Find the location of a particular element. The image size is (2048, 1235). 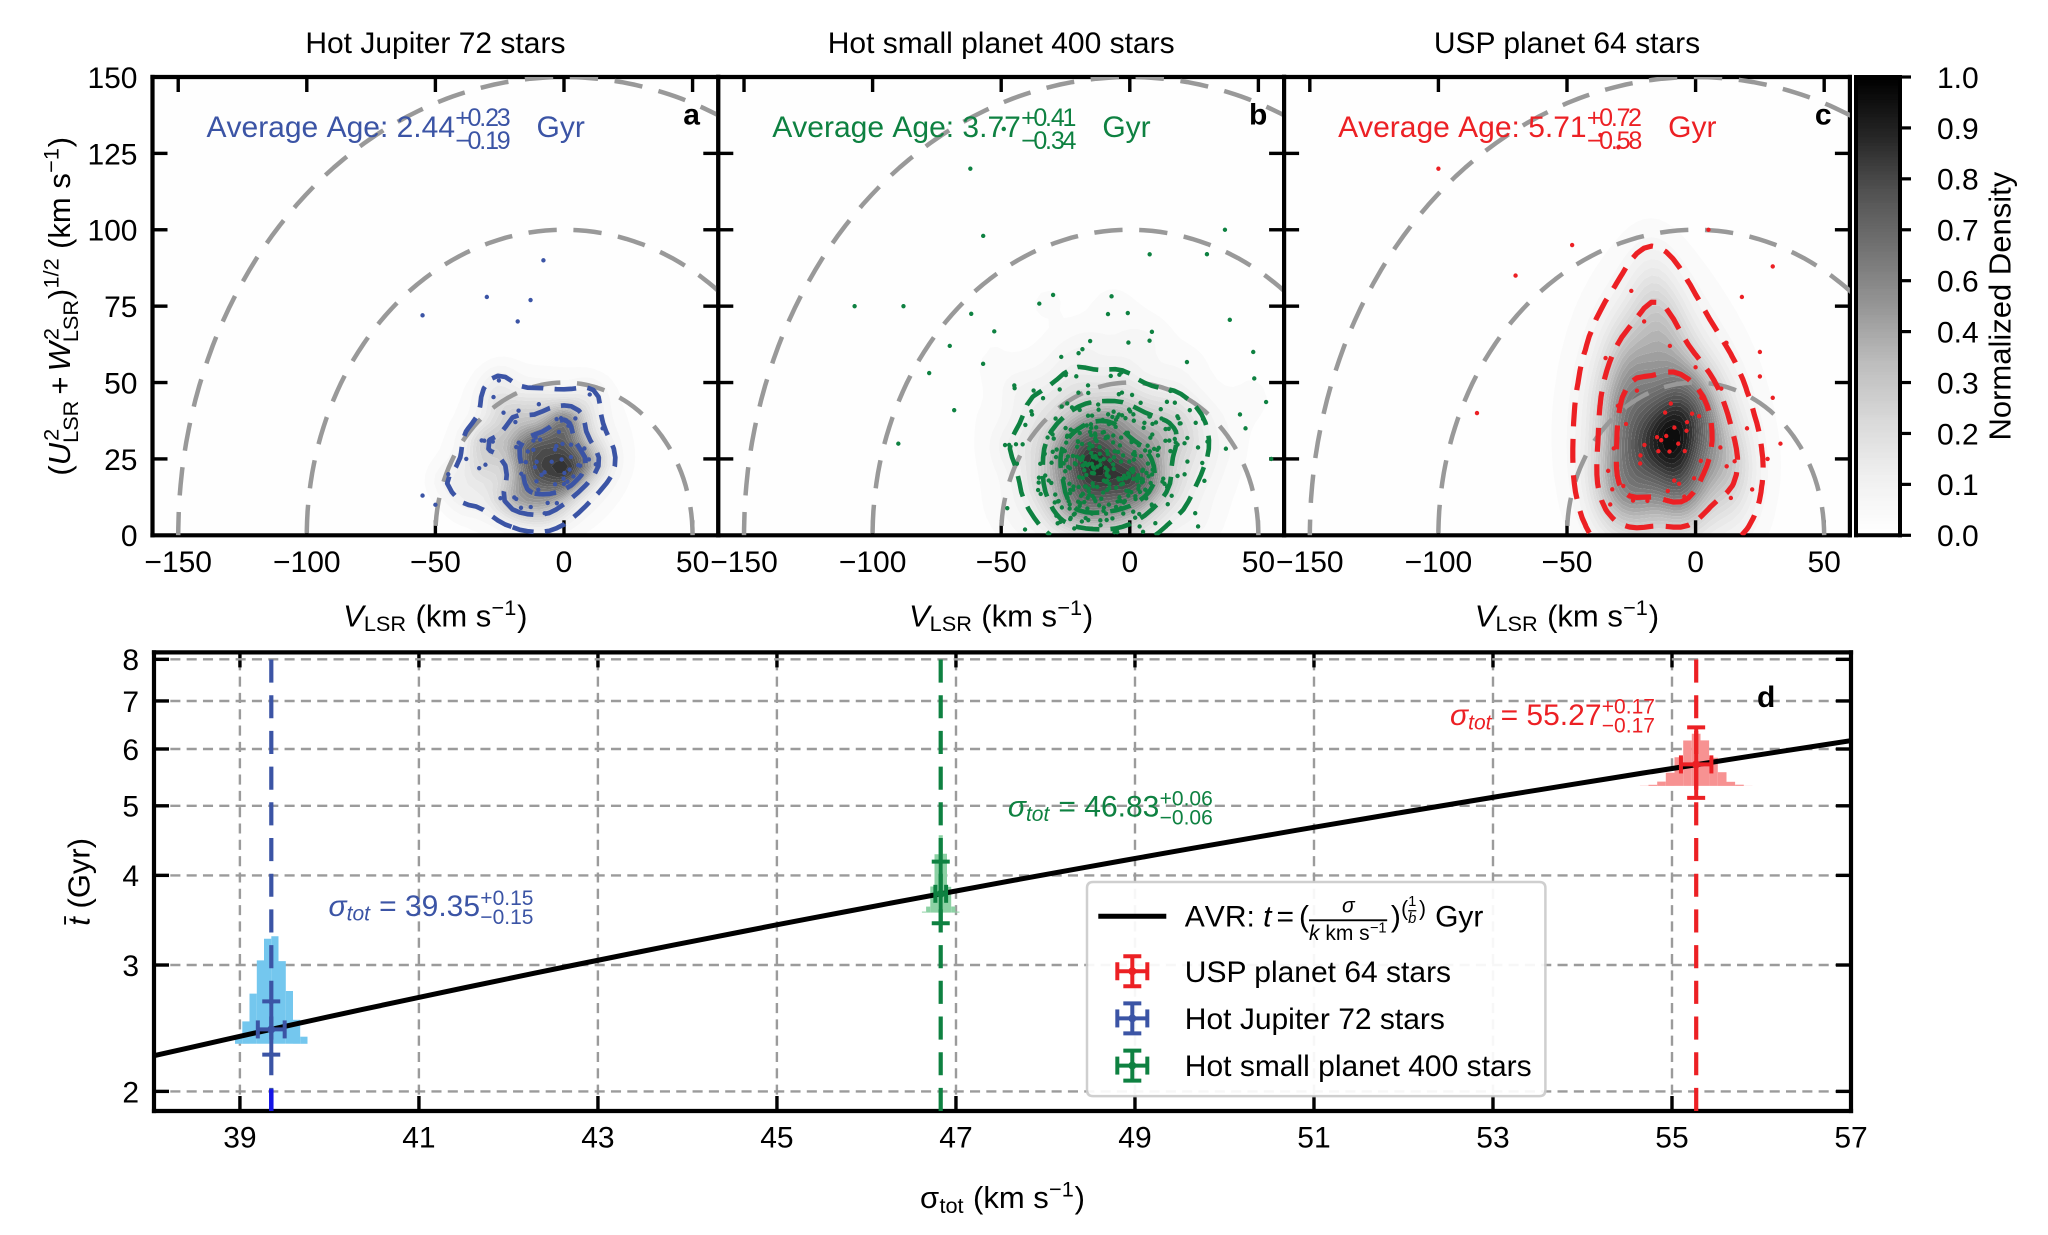

svg-text: 0.4 is located at coordinates (1958, 332).